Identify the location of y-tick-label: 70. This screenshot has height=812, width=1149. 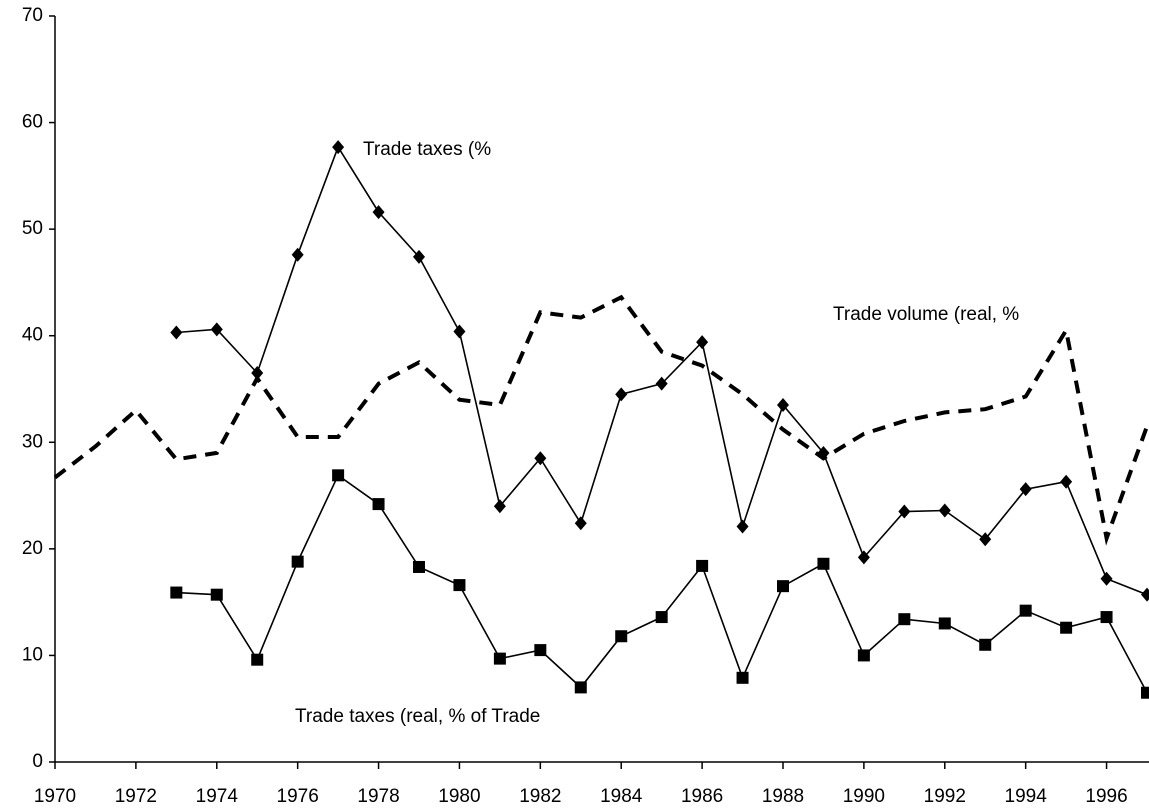
(32, 15).